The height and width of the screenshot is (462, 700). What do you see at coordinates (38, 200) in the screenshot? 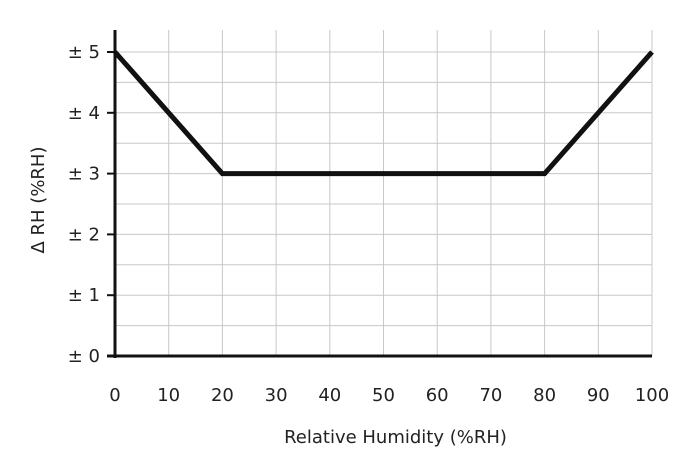
I see `y-axis-title: Δ RH (%RH)` at bounding box center [38, 200].